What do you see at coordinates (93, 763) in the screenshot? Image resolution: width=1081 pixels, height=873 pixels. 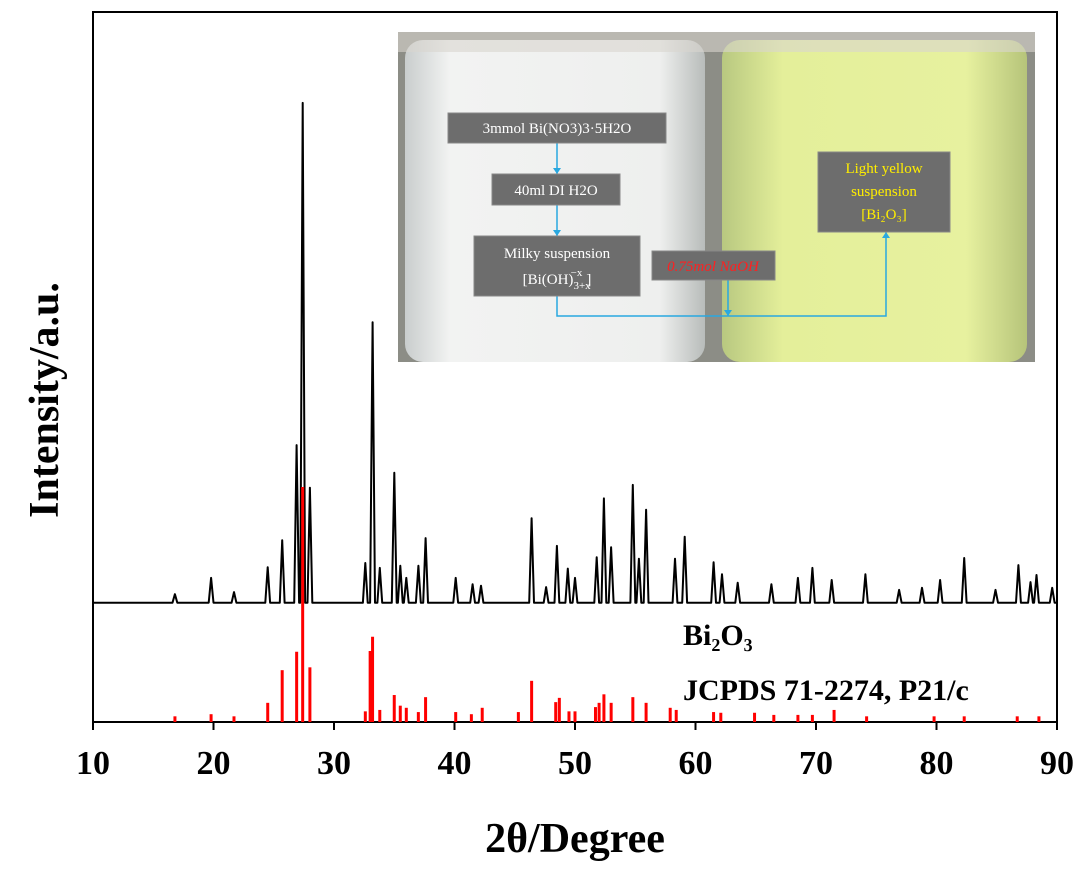 I see `x-tick-label: 10` at bounding box center [93, 763].